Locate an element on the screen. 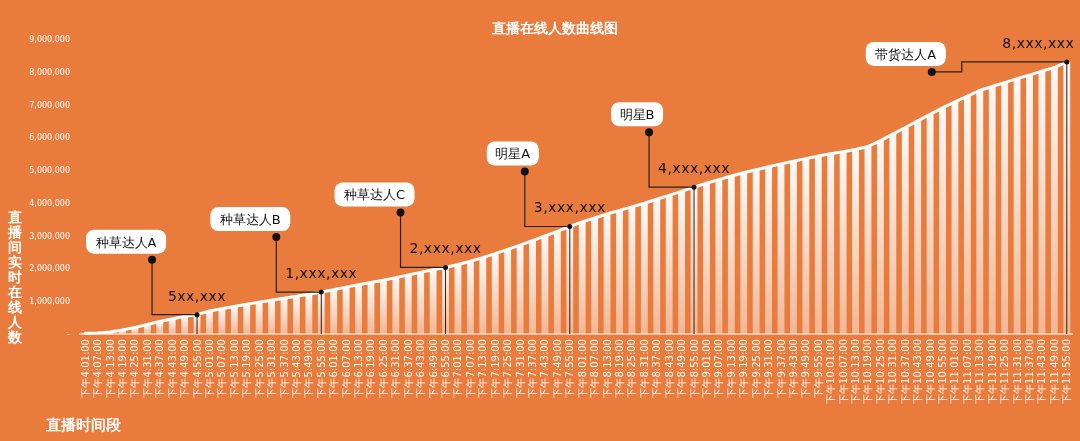 Image resolution: width=1080 pixels, height=441 pixels. x-tick-label: 下午7:31:00 is located at coordinates (520, 368).